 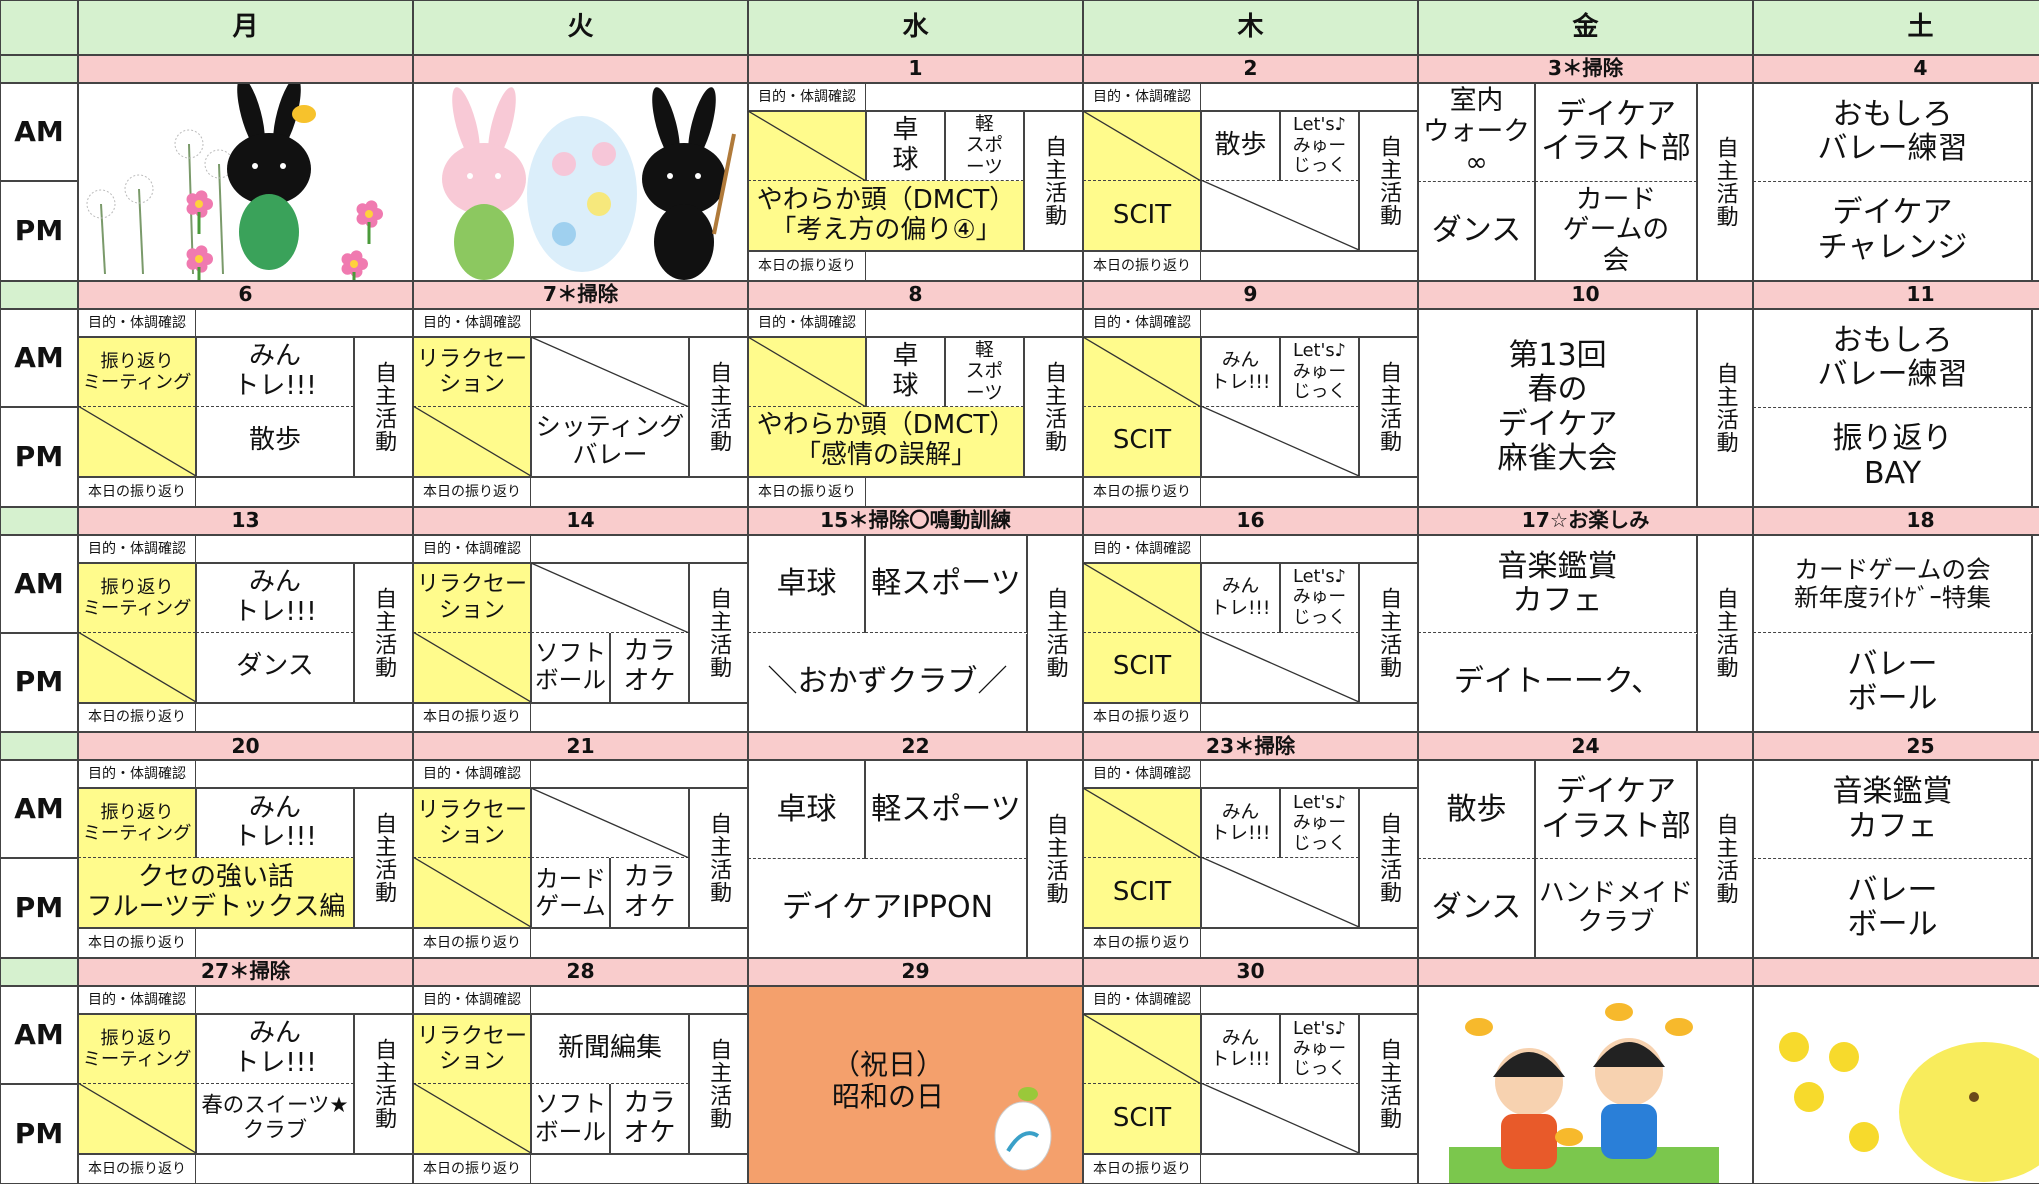 What do you see at coordinates (915, 746) in the screenshot?
I see `date: 22` at bounding box center [915, 746].